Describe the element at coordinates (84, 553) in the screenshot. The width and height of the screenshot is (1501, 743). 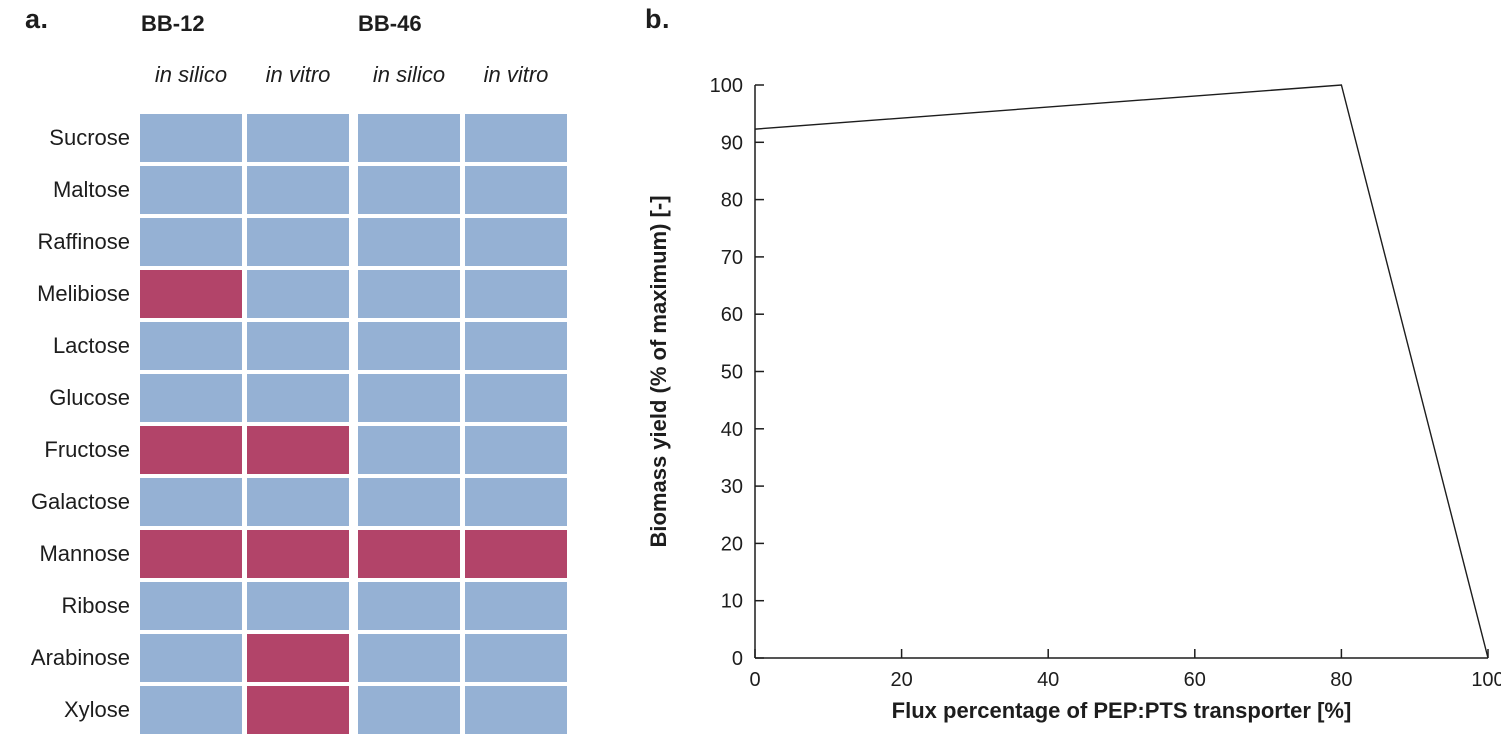
I see `row-label-mannose: Mannose` at that location.